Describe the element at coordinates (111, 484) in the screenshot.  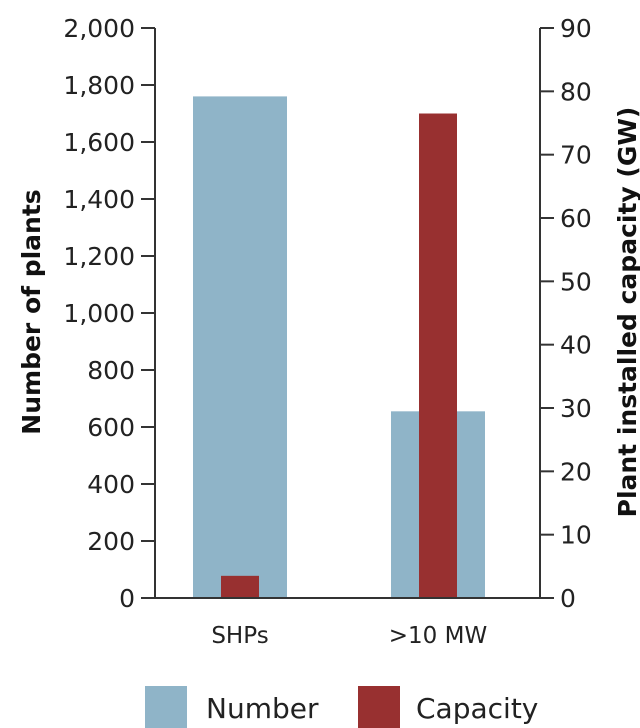
I see `left-tick-label: 400` at that location.